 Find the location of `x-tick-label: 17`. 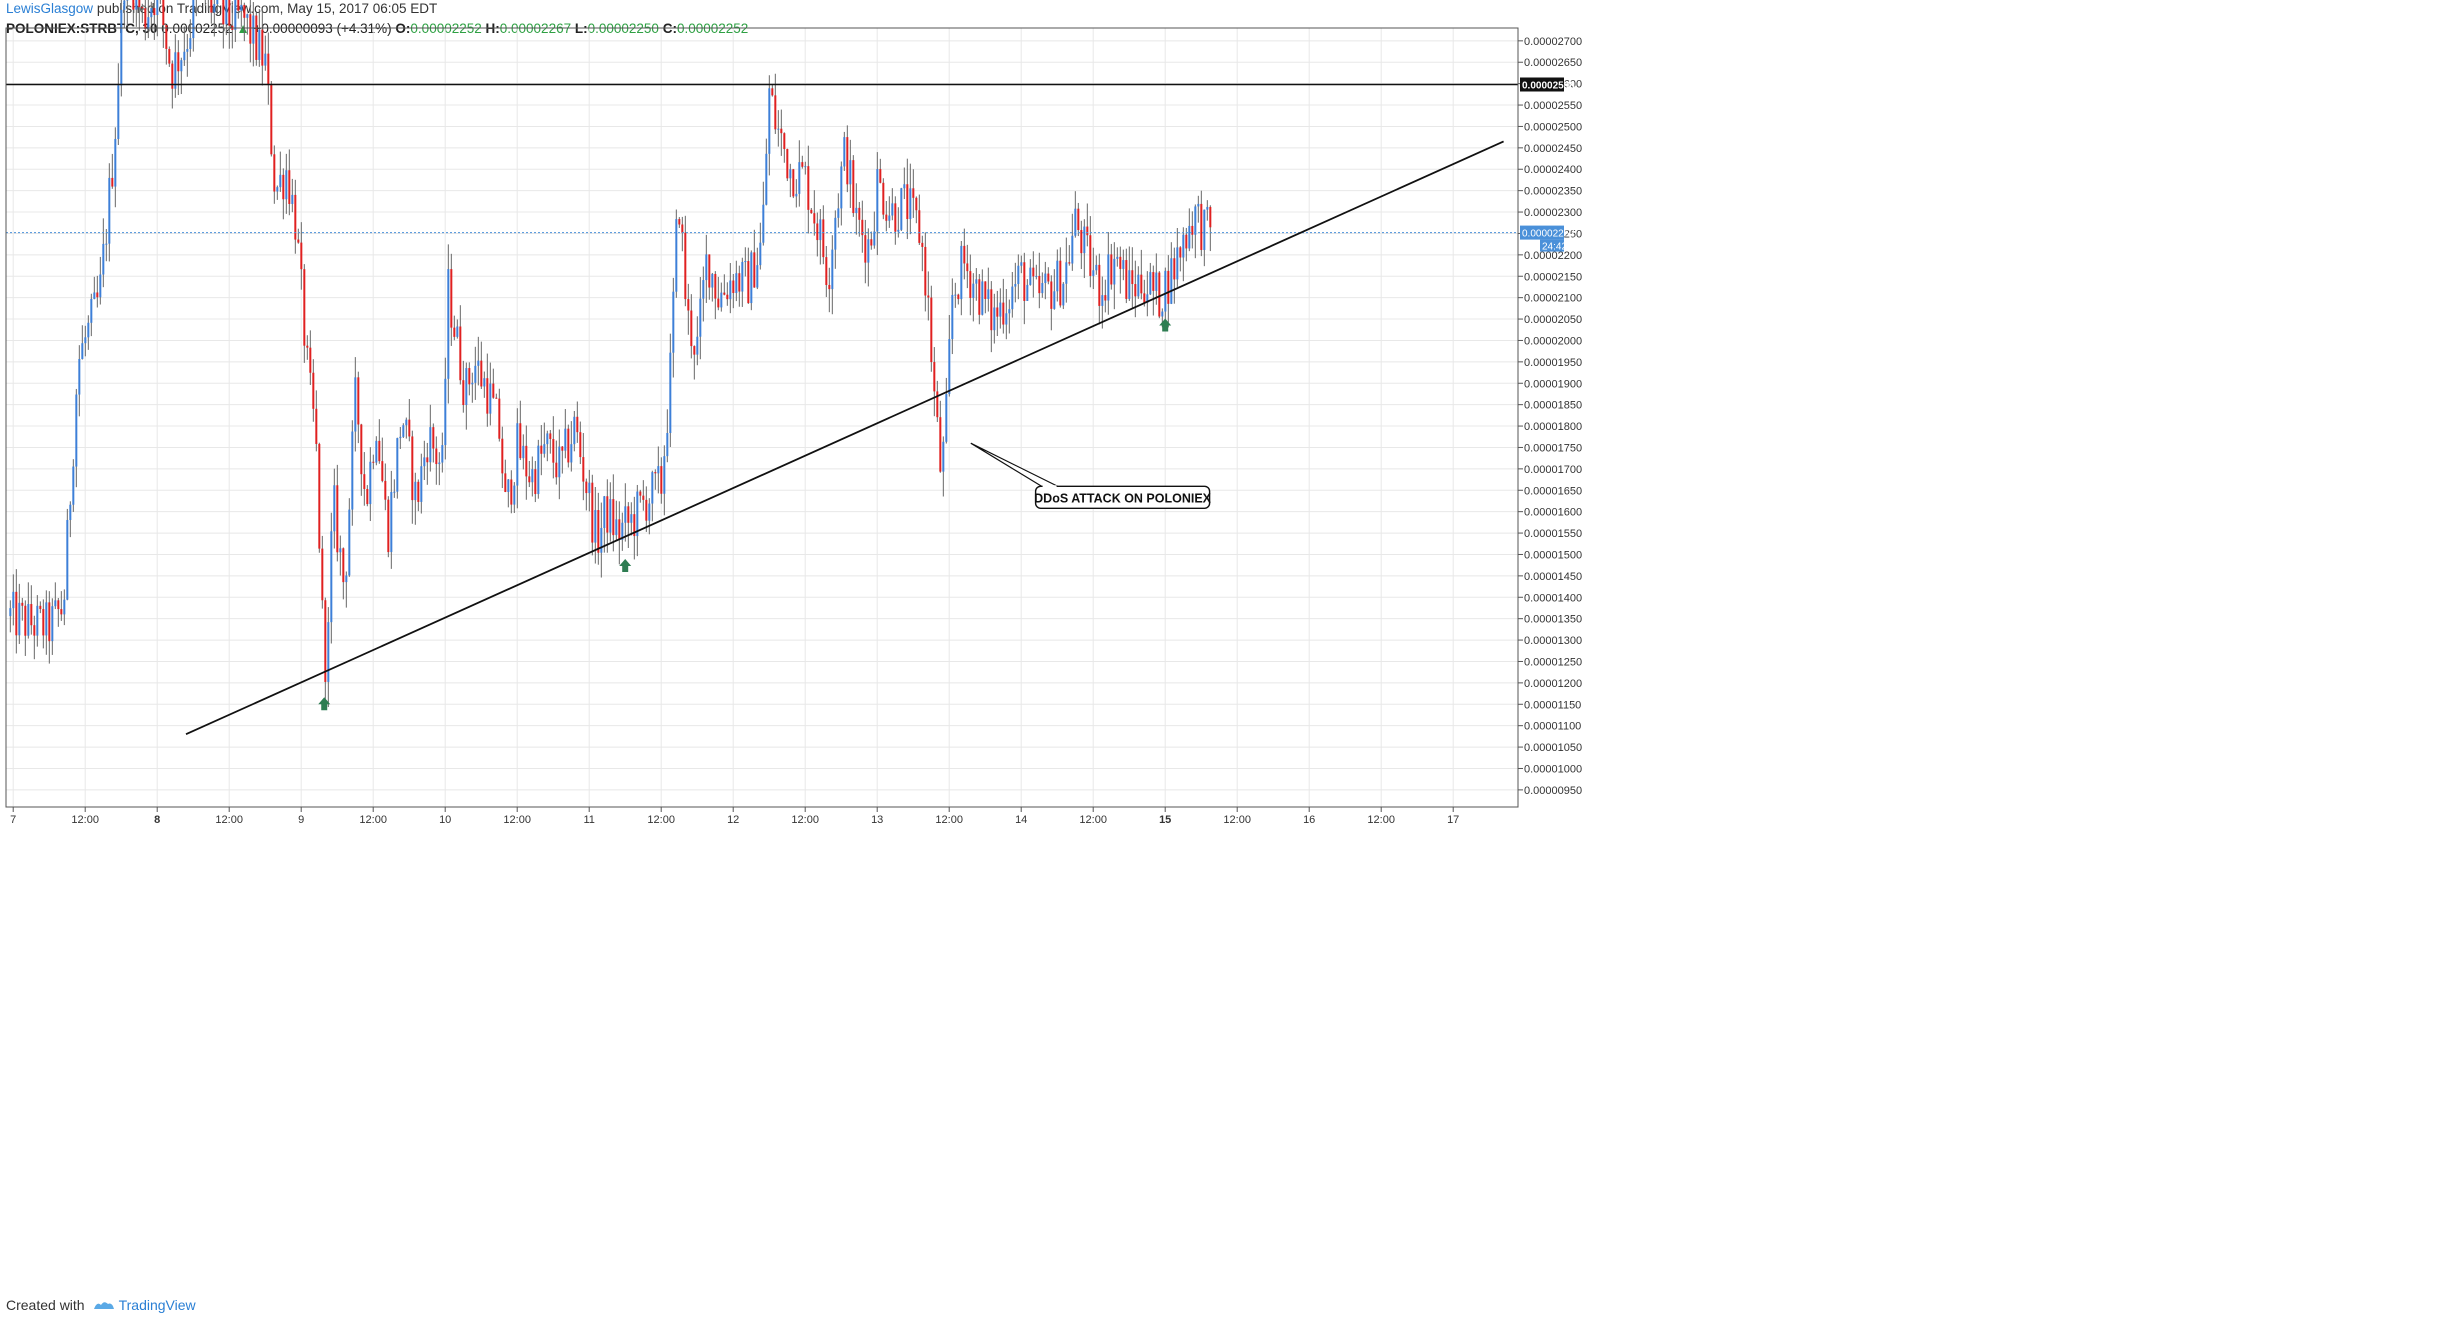

x-tick-label: 17 is located at coordinates (1453, 820).